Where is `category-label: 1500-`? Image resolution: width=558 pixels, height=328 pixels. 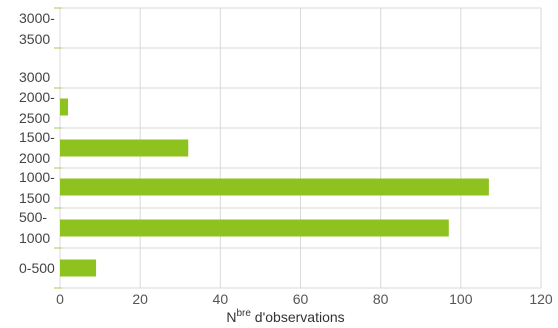
category-label: 1500- is located at coordinates (37, 137).